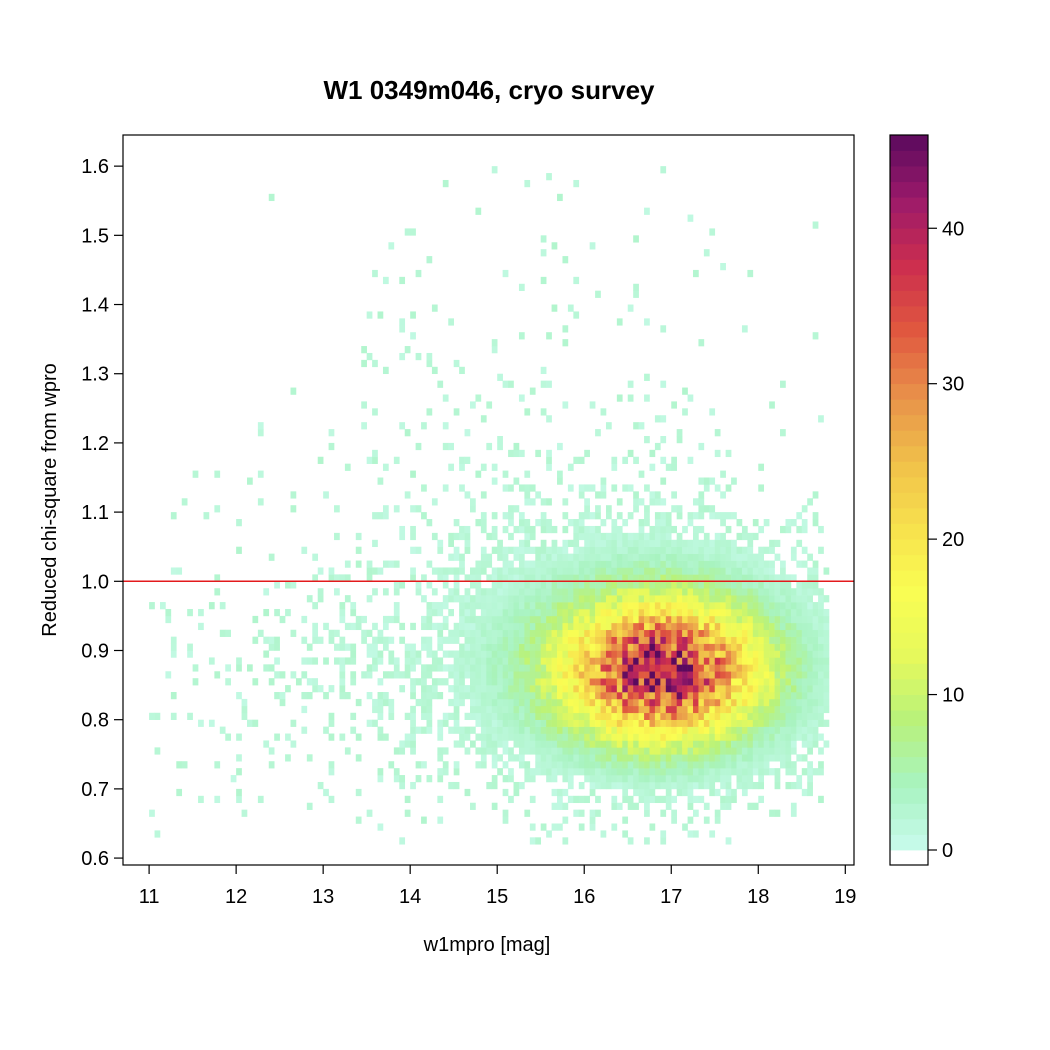  I want to click on x-tick-label: 11, so click(149, 897).